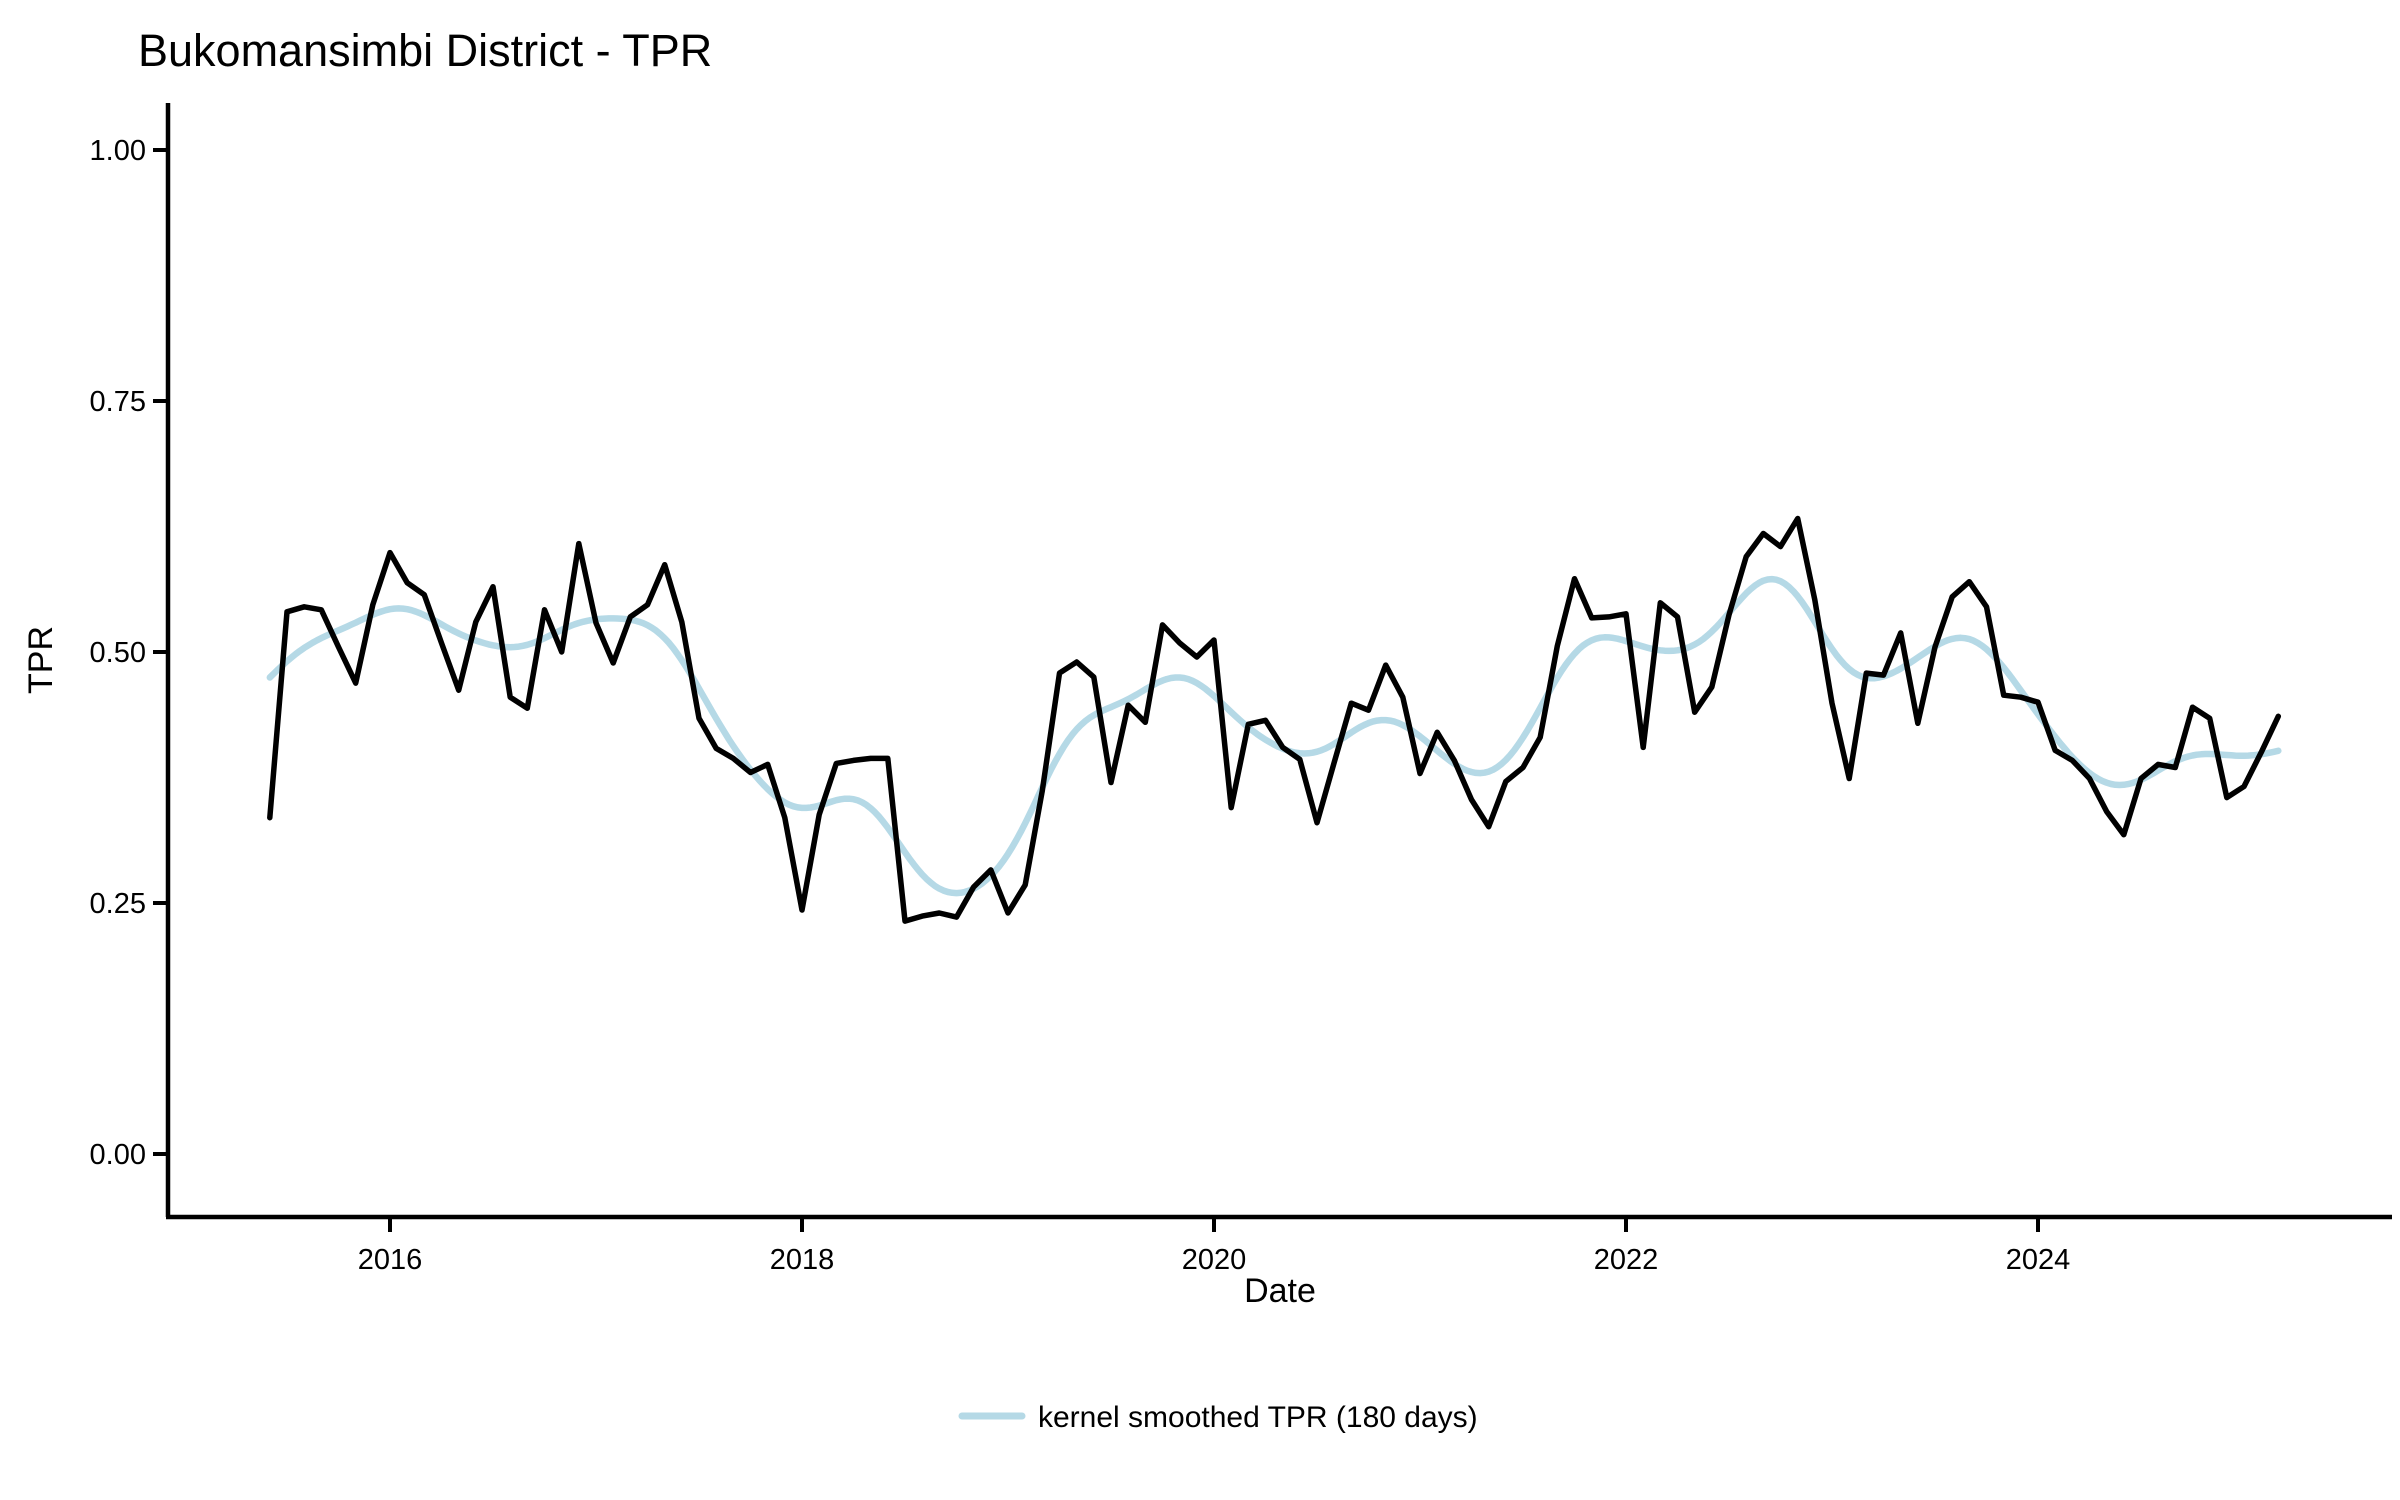 Image resolution: width=2400 pixels, height=1500 pixels. Describe the element at coordinates (118, 1155) in the screenshot. I see `y-tick-label: 0.00` at that location.